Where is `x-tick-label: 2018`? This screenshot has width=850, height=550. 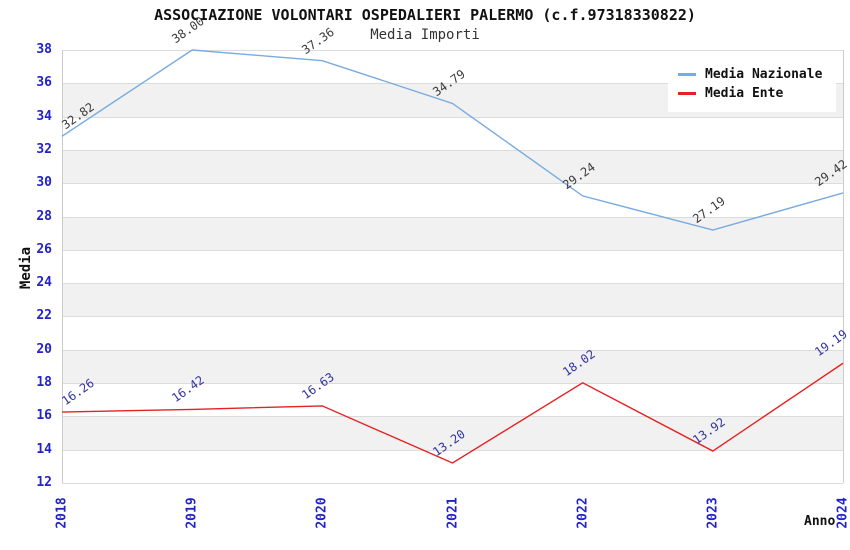
x-tick-label: 2018 is located at coordinates (62, 513).